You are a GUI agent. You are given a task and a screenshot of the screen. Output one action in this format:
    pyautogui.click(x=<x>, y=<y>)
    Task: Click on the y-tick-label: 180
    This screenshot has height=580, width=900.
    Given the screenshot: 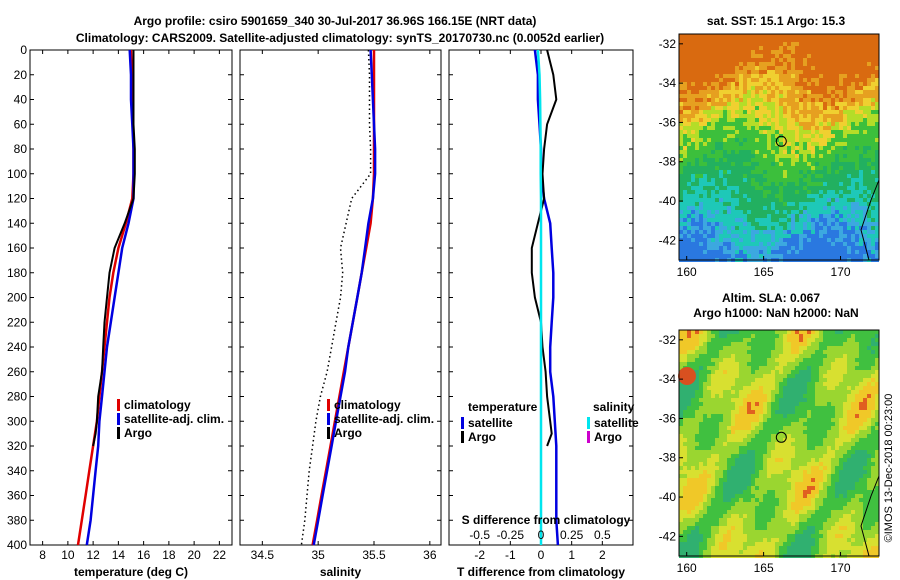 What is the action you would take?
    pyautogui.click(x=17, y=273)
    